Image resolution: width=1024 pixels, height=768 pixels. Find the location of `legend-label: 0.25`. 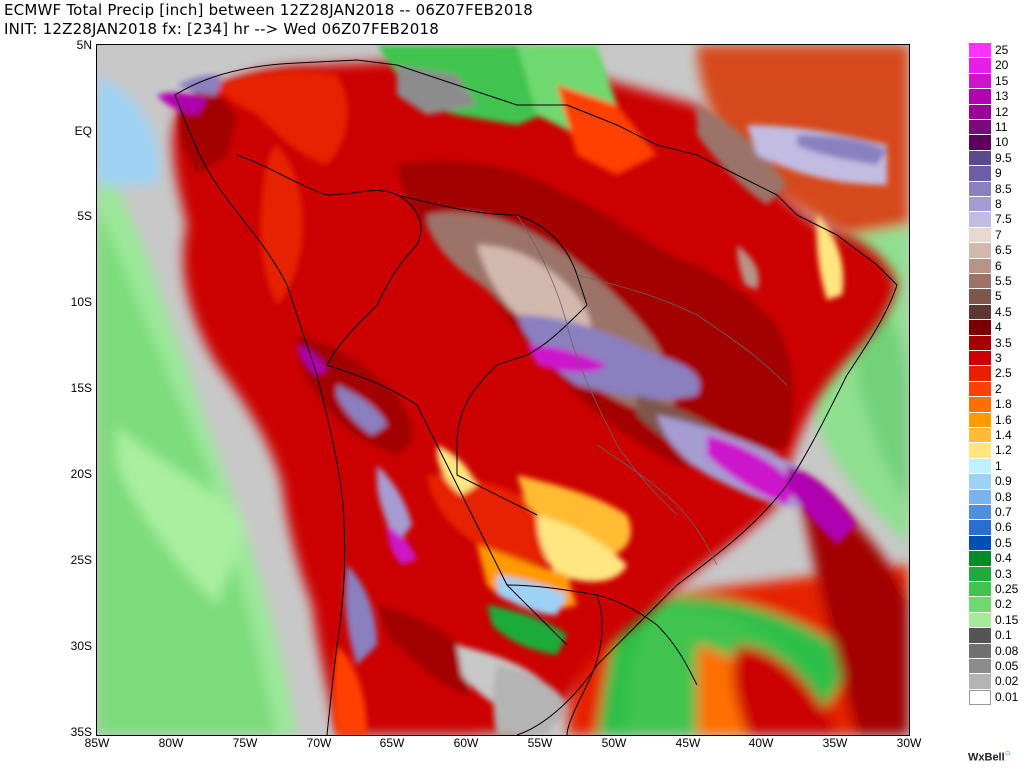

legend-label: 0.25 is located at coordinates (1007, 589).